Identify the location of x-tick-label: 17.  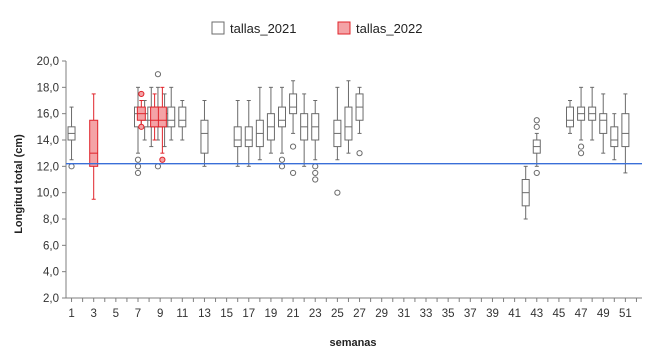
(248, 314).